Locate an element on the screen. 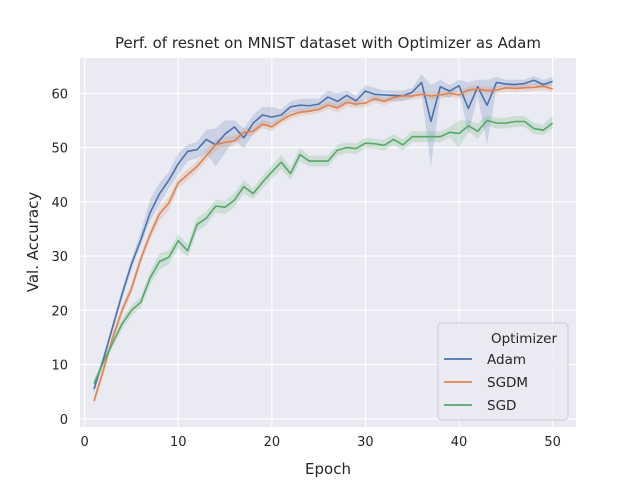 The height and width of the screenshot is (480, 640). y-tick-label: 40 is located at coordinates (59, 203).